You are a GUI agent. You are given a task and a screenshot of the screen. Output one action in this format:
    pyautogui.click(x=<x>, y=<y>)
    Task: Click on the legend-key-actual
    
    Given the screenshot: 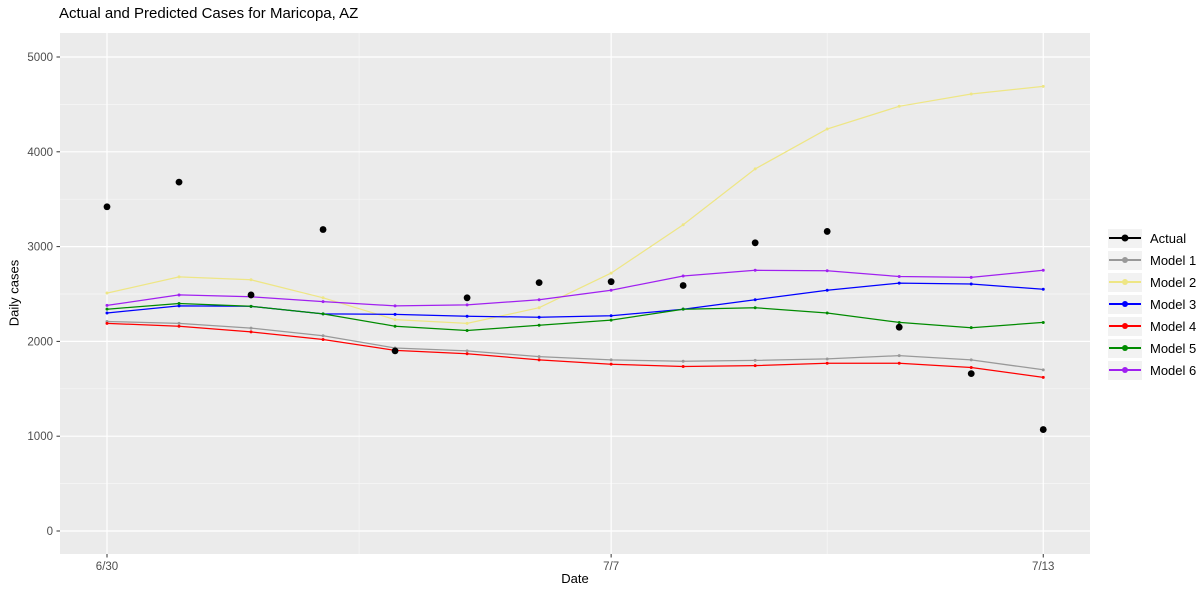 What is the action you would take?
    pyautogui.click(x=1125, y=238)
    